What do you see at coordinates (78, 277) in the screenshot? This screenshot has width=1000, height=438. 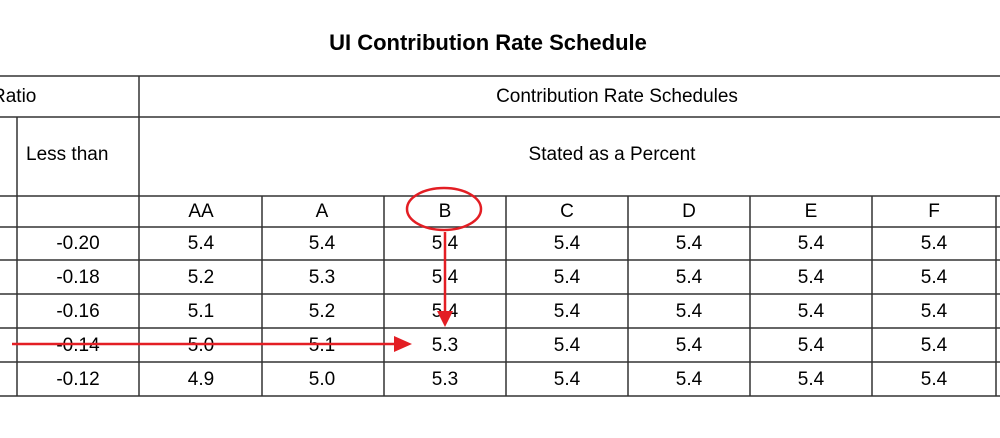 I see `less-than-value: -0.18` at bounding box center [78, 277].